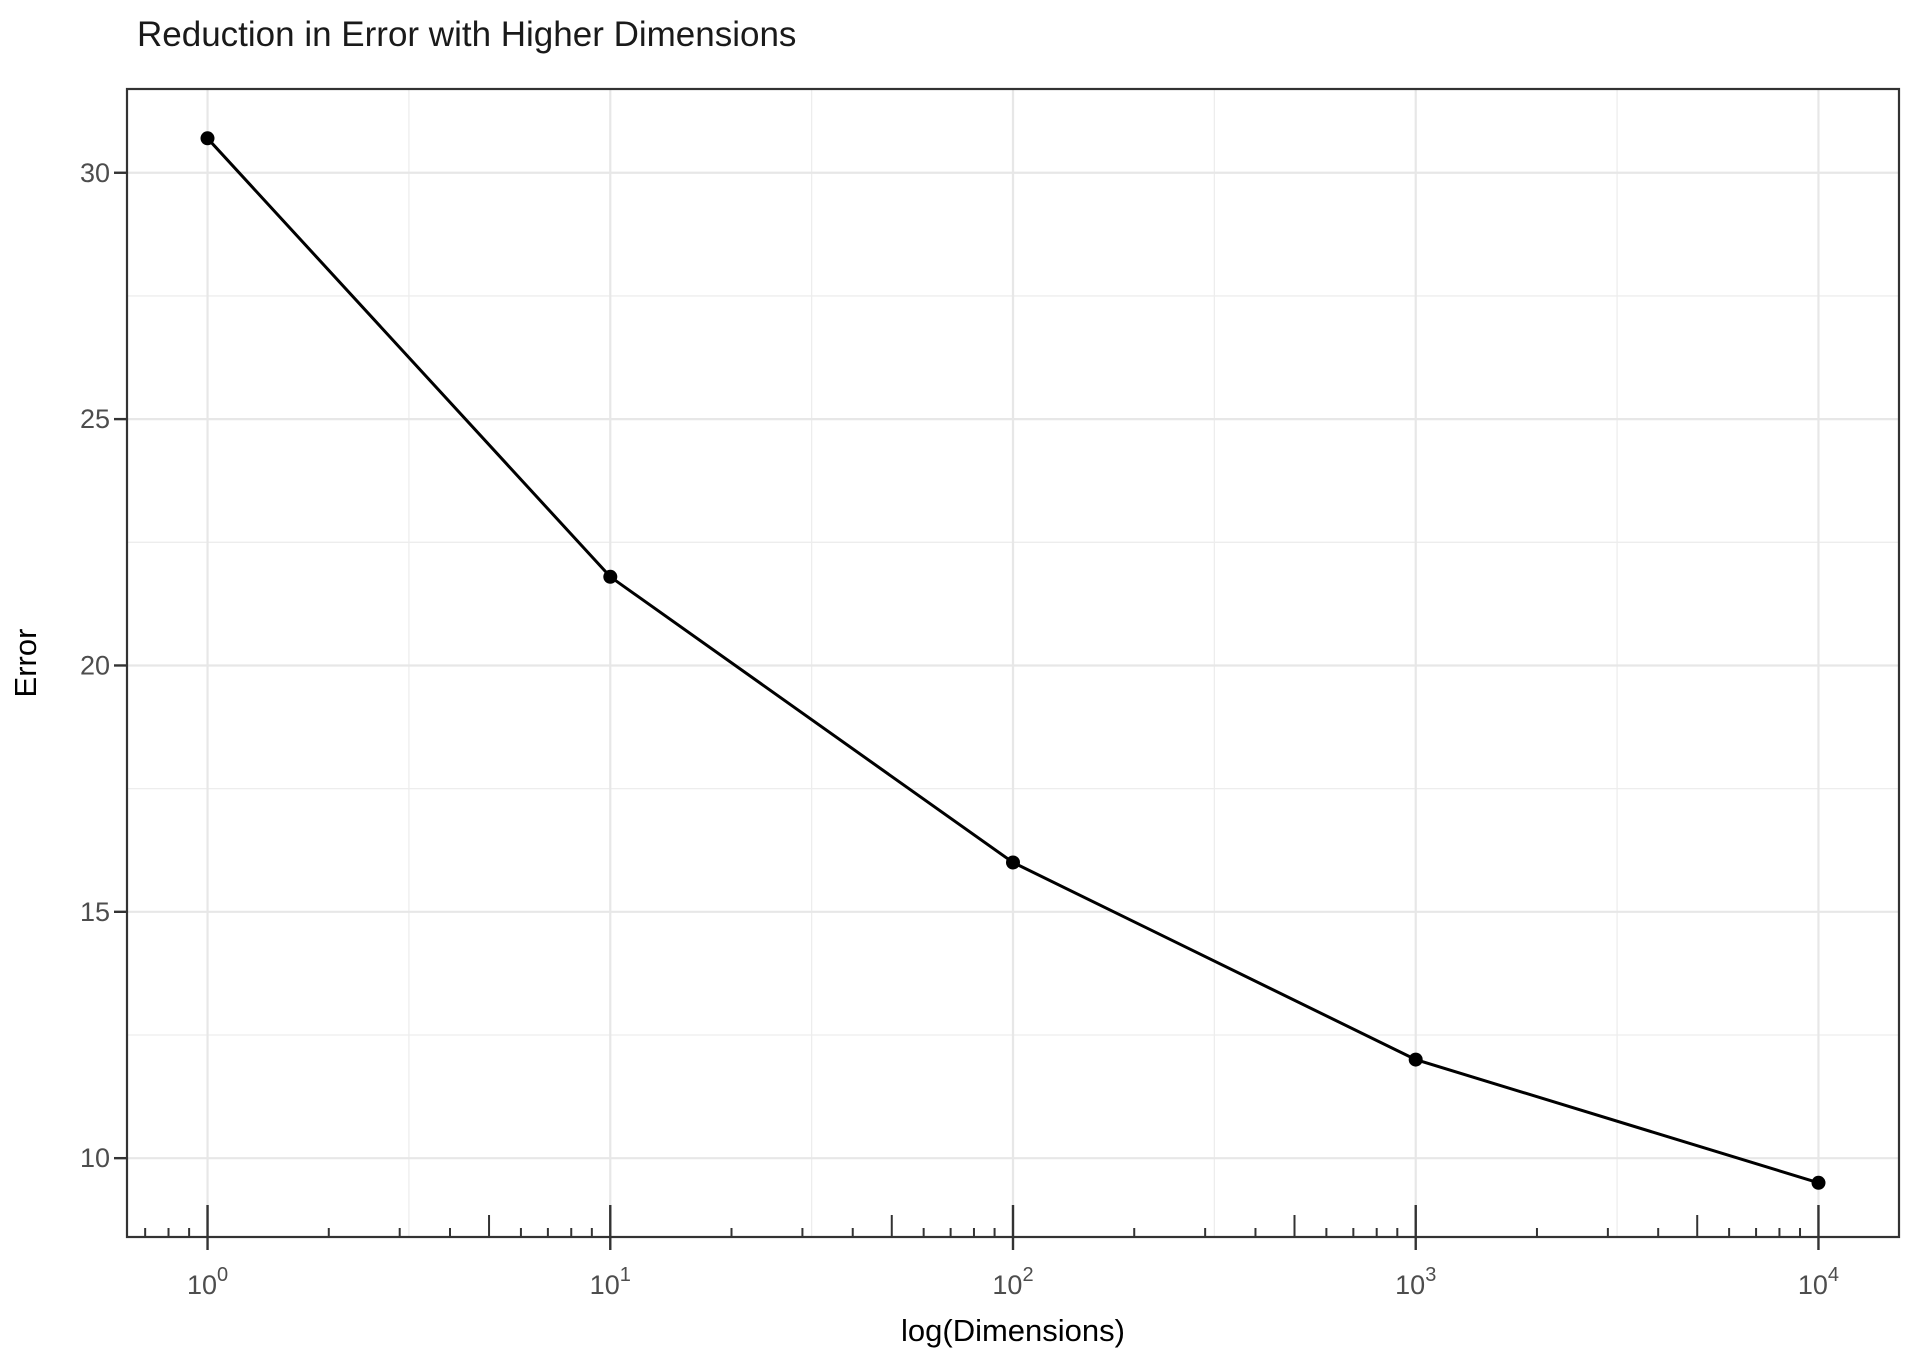 The width and height of the screenshot is (1920, 1371). What do you see at coordinates (95, 665) in the screenshot?
I see `y-tick-label: 20` at bounding box center [95, 665].